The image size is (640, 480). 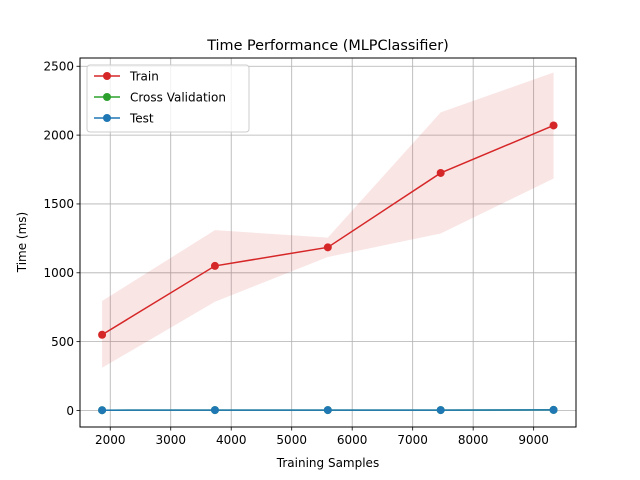 What do you see at coordinates (412, 440) in the screenshot?
I see `x-tick-label: 7000` at bounding box center [412, 440].